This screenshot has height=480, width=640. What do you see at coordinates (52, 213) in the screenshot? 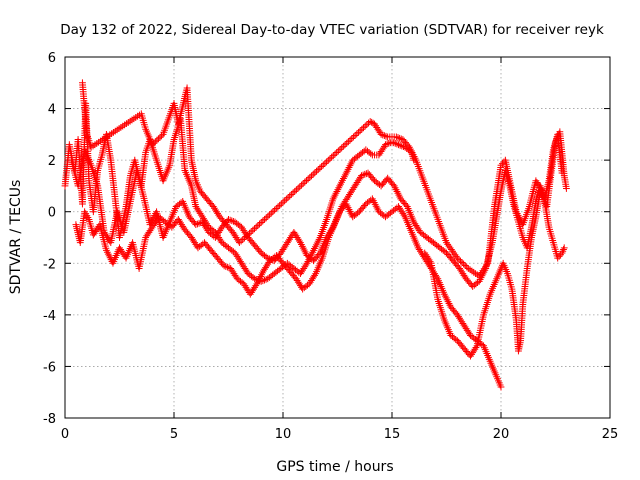
I see `y-tick-label: 0` at bounding box center [52, 213].